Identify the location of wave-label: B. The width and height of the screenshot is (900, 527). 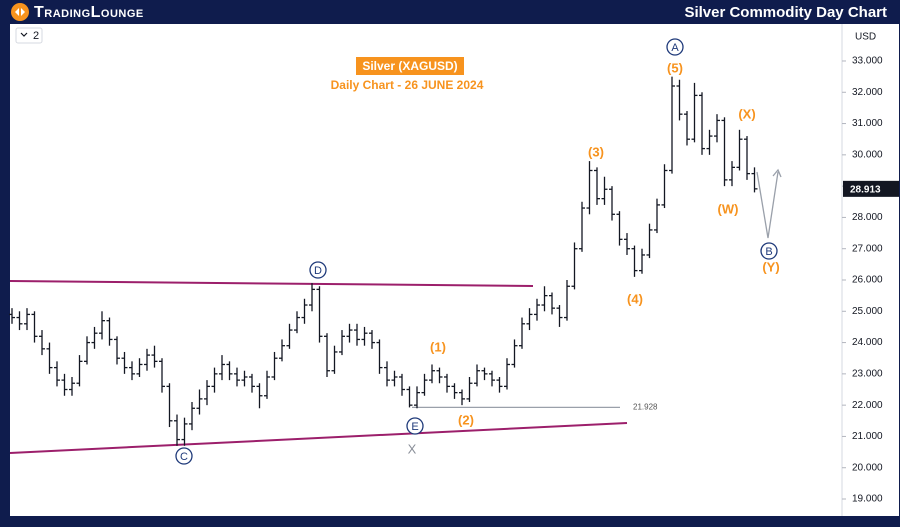
(768, 252).